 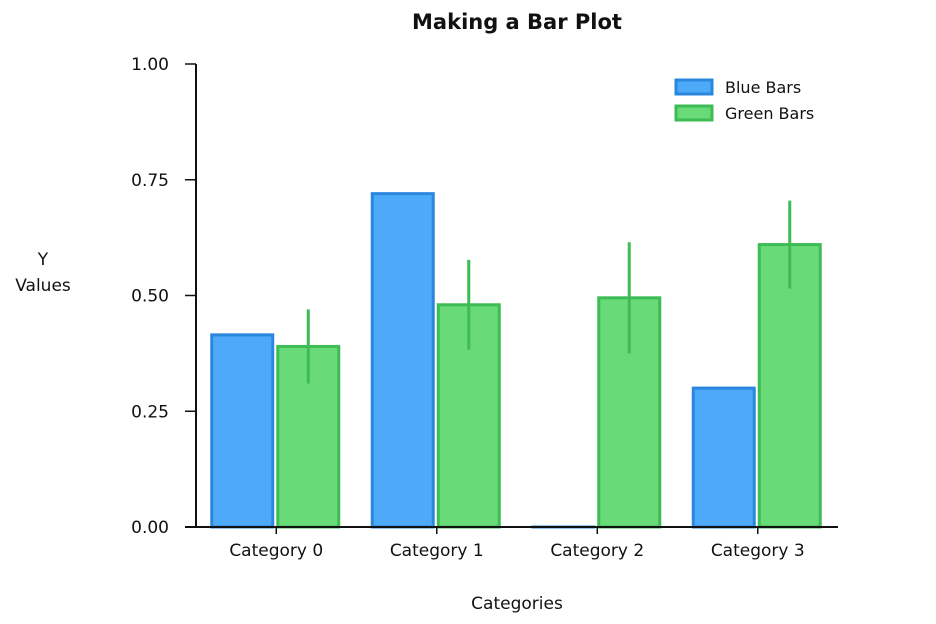 I want to click on x-tick-label-0: Category 0, so click(x=276, y=551).